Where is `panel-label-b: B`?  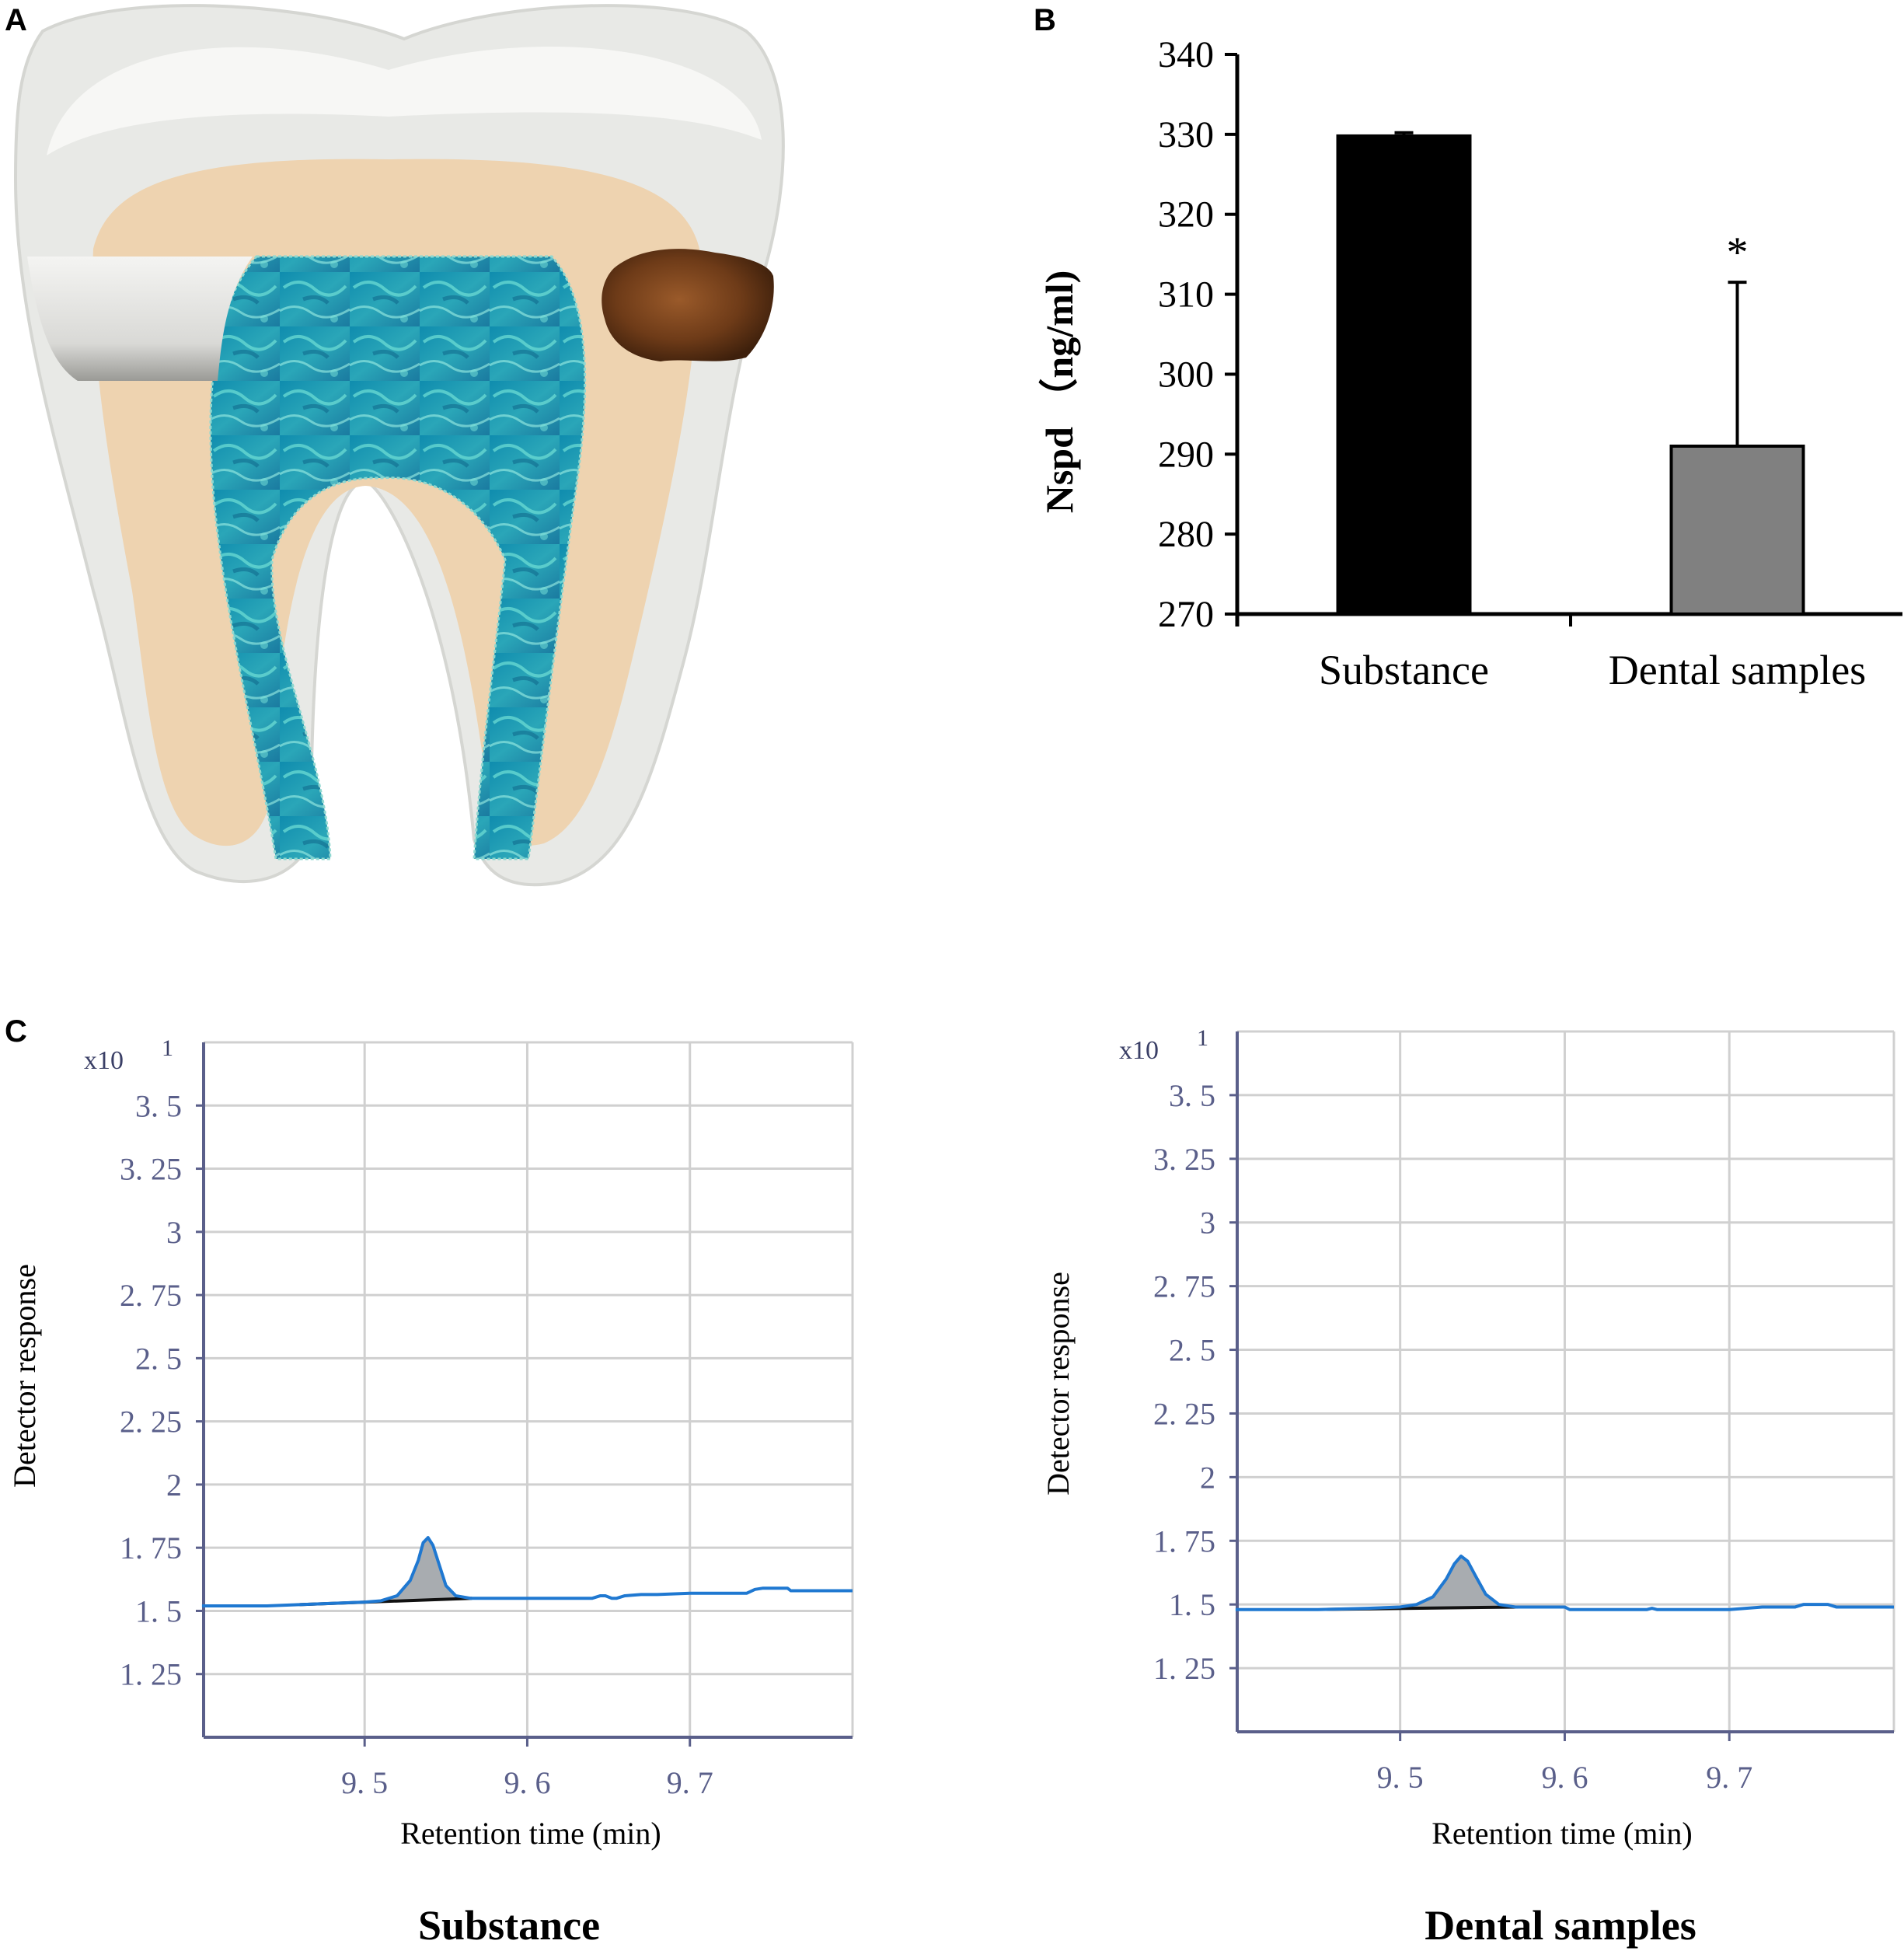
panel-label-b: B is located at coordinates (1045, 20).